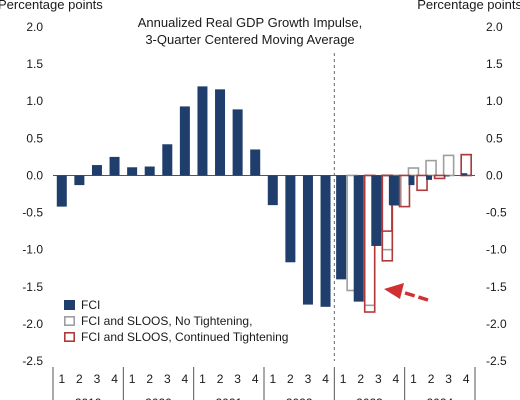 This screenshot has width=520, height=400. Describe the element at coordinates (184, 337) in the screenshot. I see `legend-label: FCI and SLOOS, Continued Tightening` at that location.